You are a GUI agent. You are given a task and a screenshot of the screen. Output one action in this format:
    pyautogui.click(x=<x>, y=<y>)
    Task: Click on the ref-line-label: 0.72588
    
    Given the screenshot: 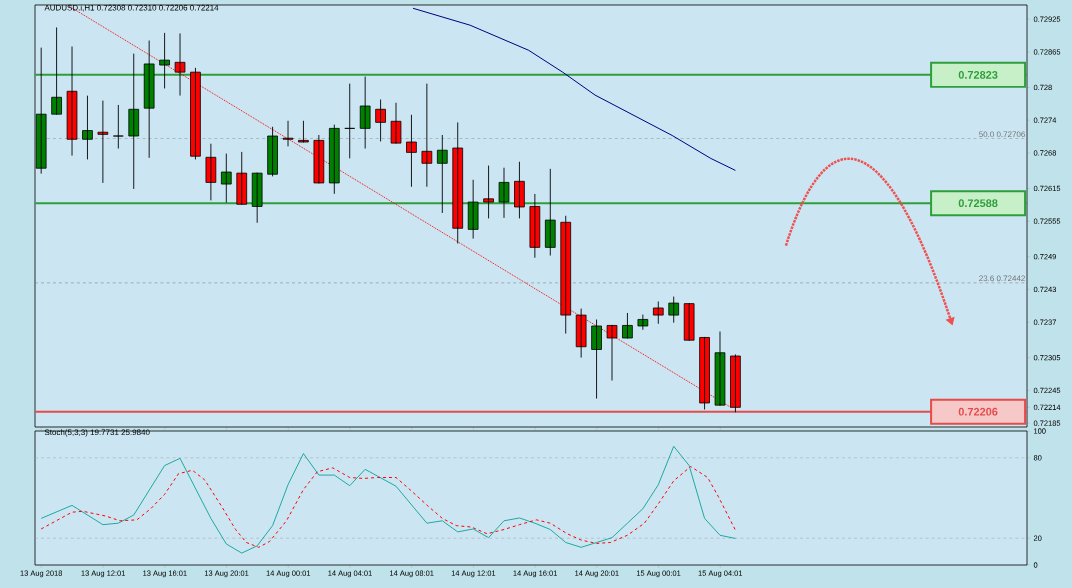 What is the action you would take?
    pyautogui.click(x=978, y=203)
    